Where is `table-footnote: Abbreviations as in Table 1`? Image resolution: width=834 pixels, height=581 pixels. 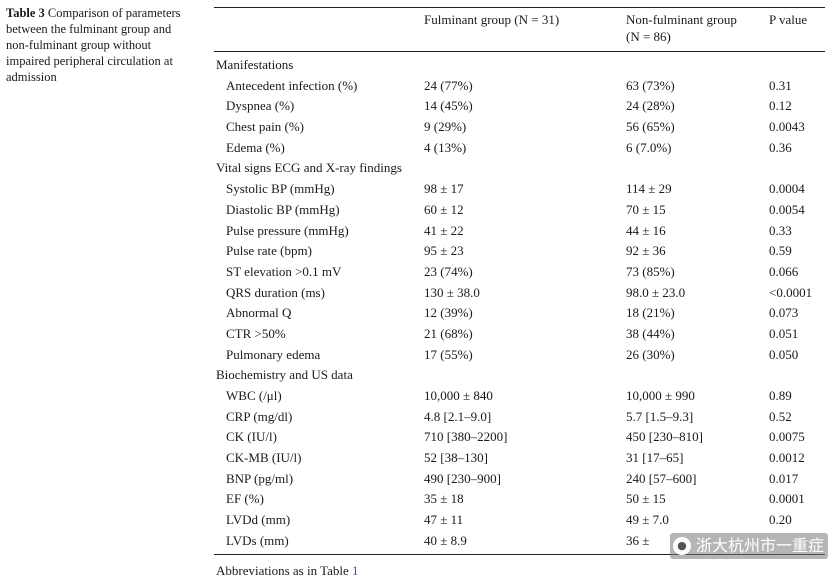 table-footnote: Abbreviations as in Table 1 is located at coordinates (287, 570).